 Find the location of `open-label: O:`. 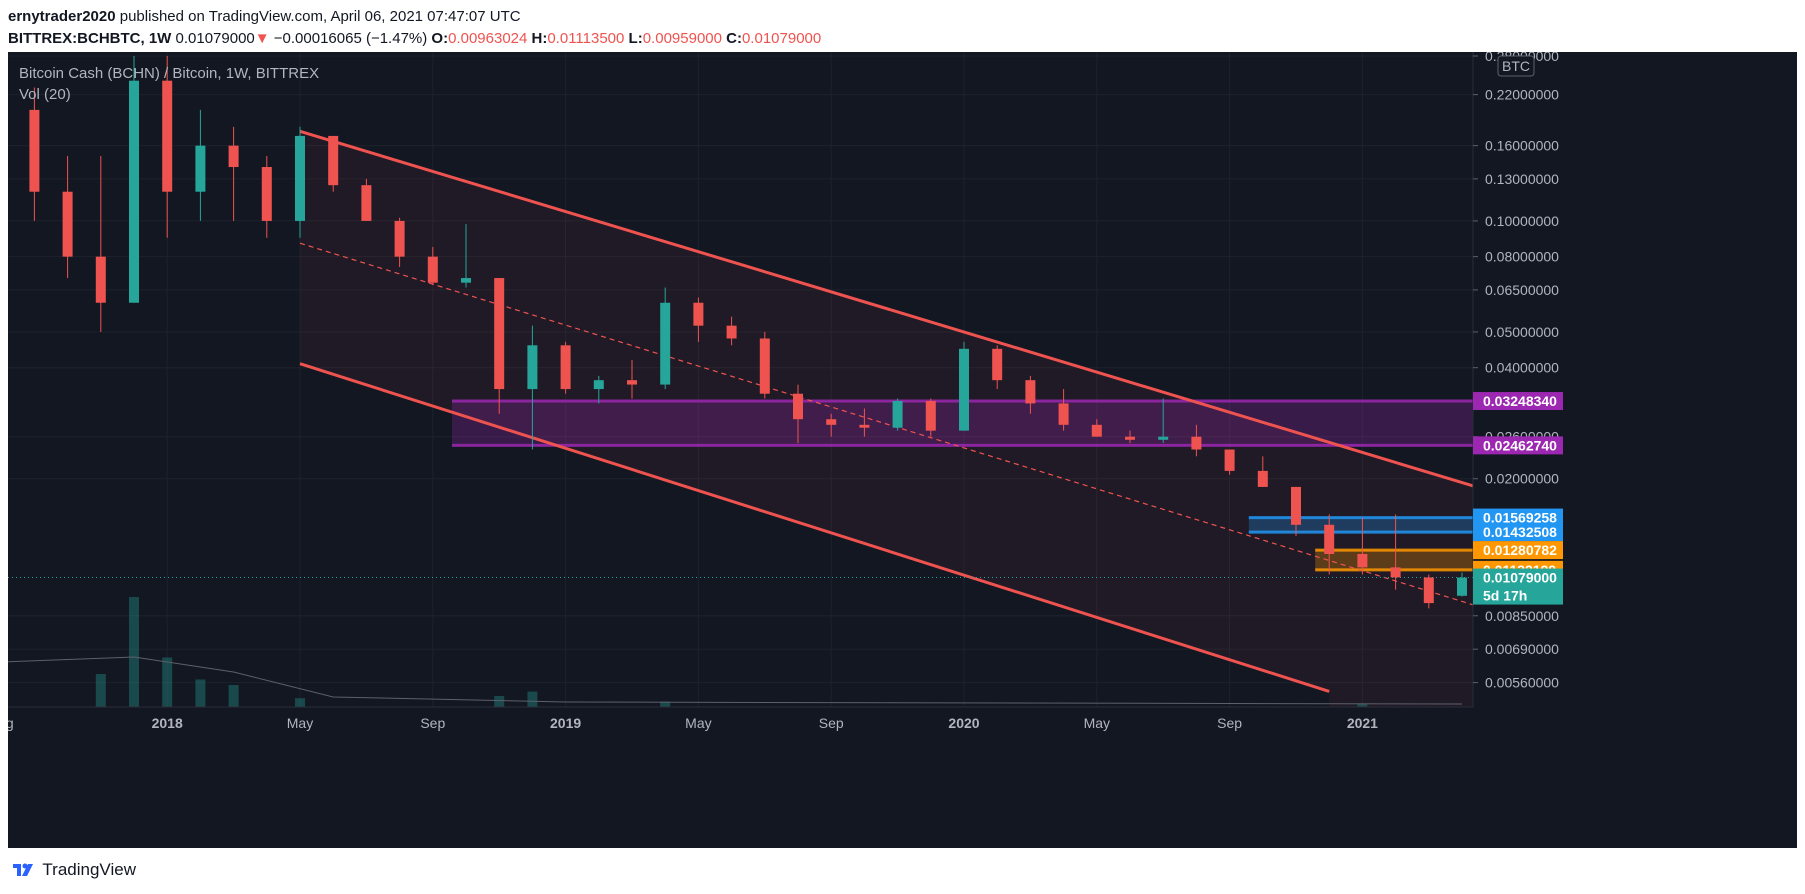

open-label: O: is located at coordinates (440, 38).